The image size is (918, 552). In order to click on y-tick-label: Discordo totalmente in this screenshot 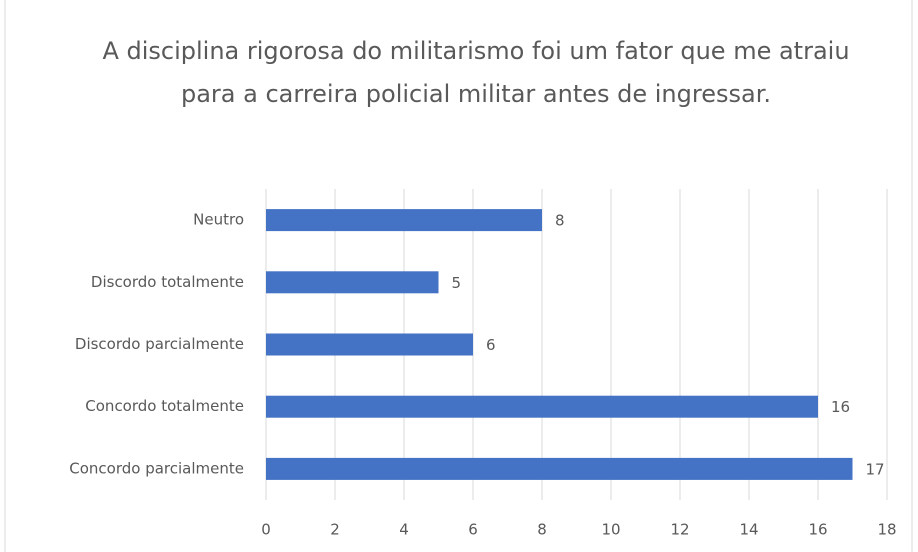, I will do `click(167, 282)`.